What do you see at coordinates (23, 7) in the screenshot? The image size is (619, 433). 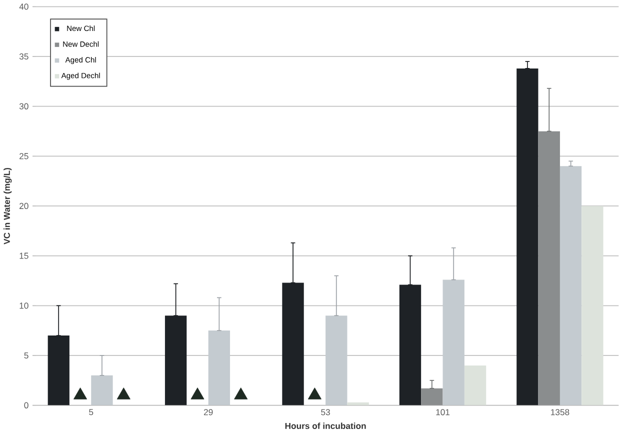 I see `y-tick-label: 40` at bounding box center [23, 7].